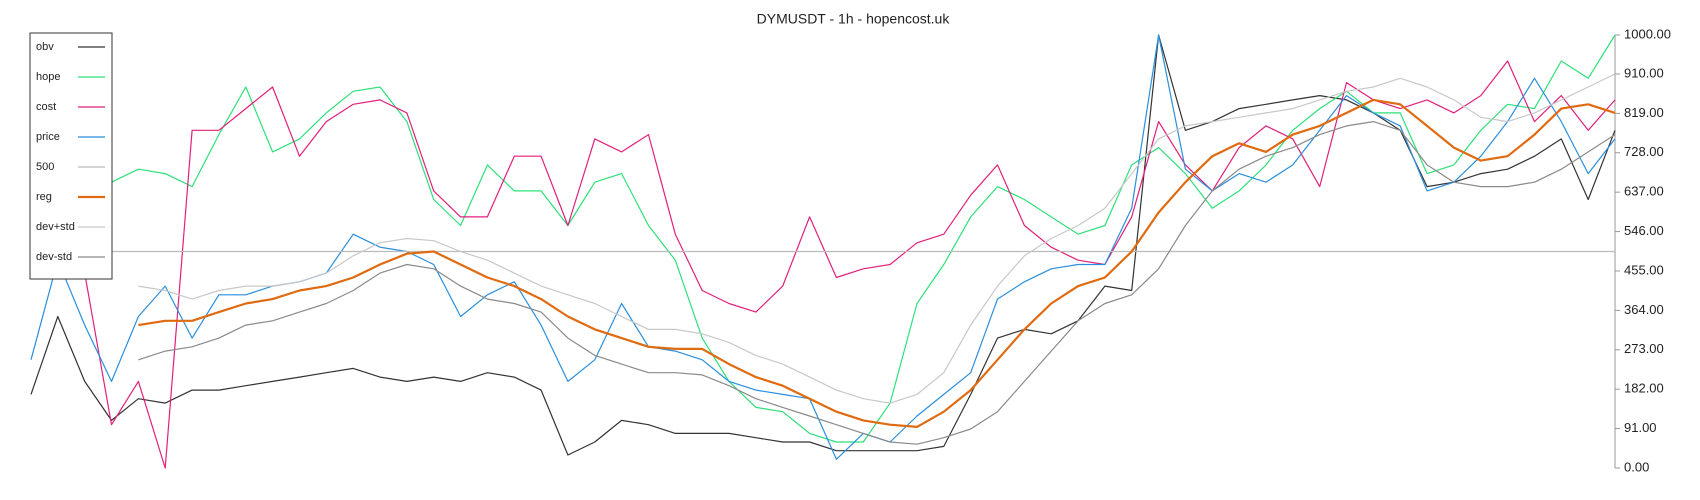 This screenshot has width=1700, height=500. What do you see at coordinates (45, 47) in the screenshot?
I see `legend-label: obv` at bounding box center [45, 47].